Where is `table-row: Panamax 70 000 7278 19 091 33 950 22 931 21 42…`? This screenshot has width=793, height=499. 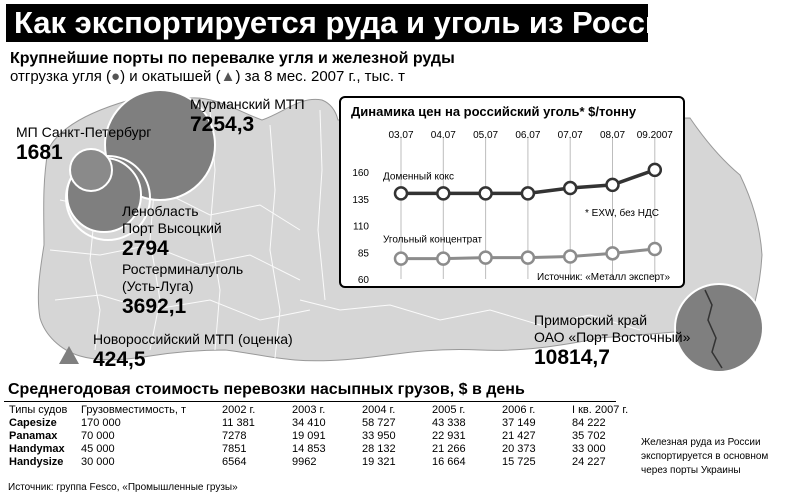 table-row: Panamax 70 000 7278 19 091 33 950 22 931 21 42… is located at coordinates (322, 436).